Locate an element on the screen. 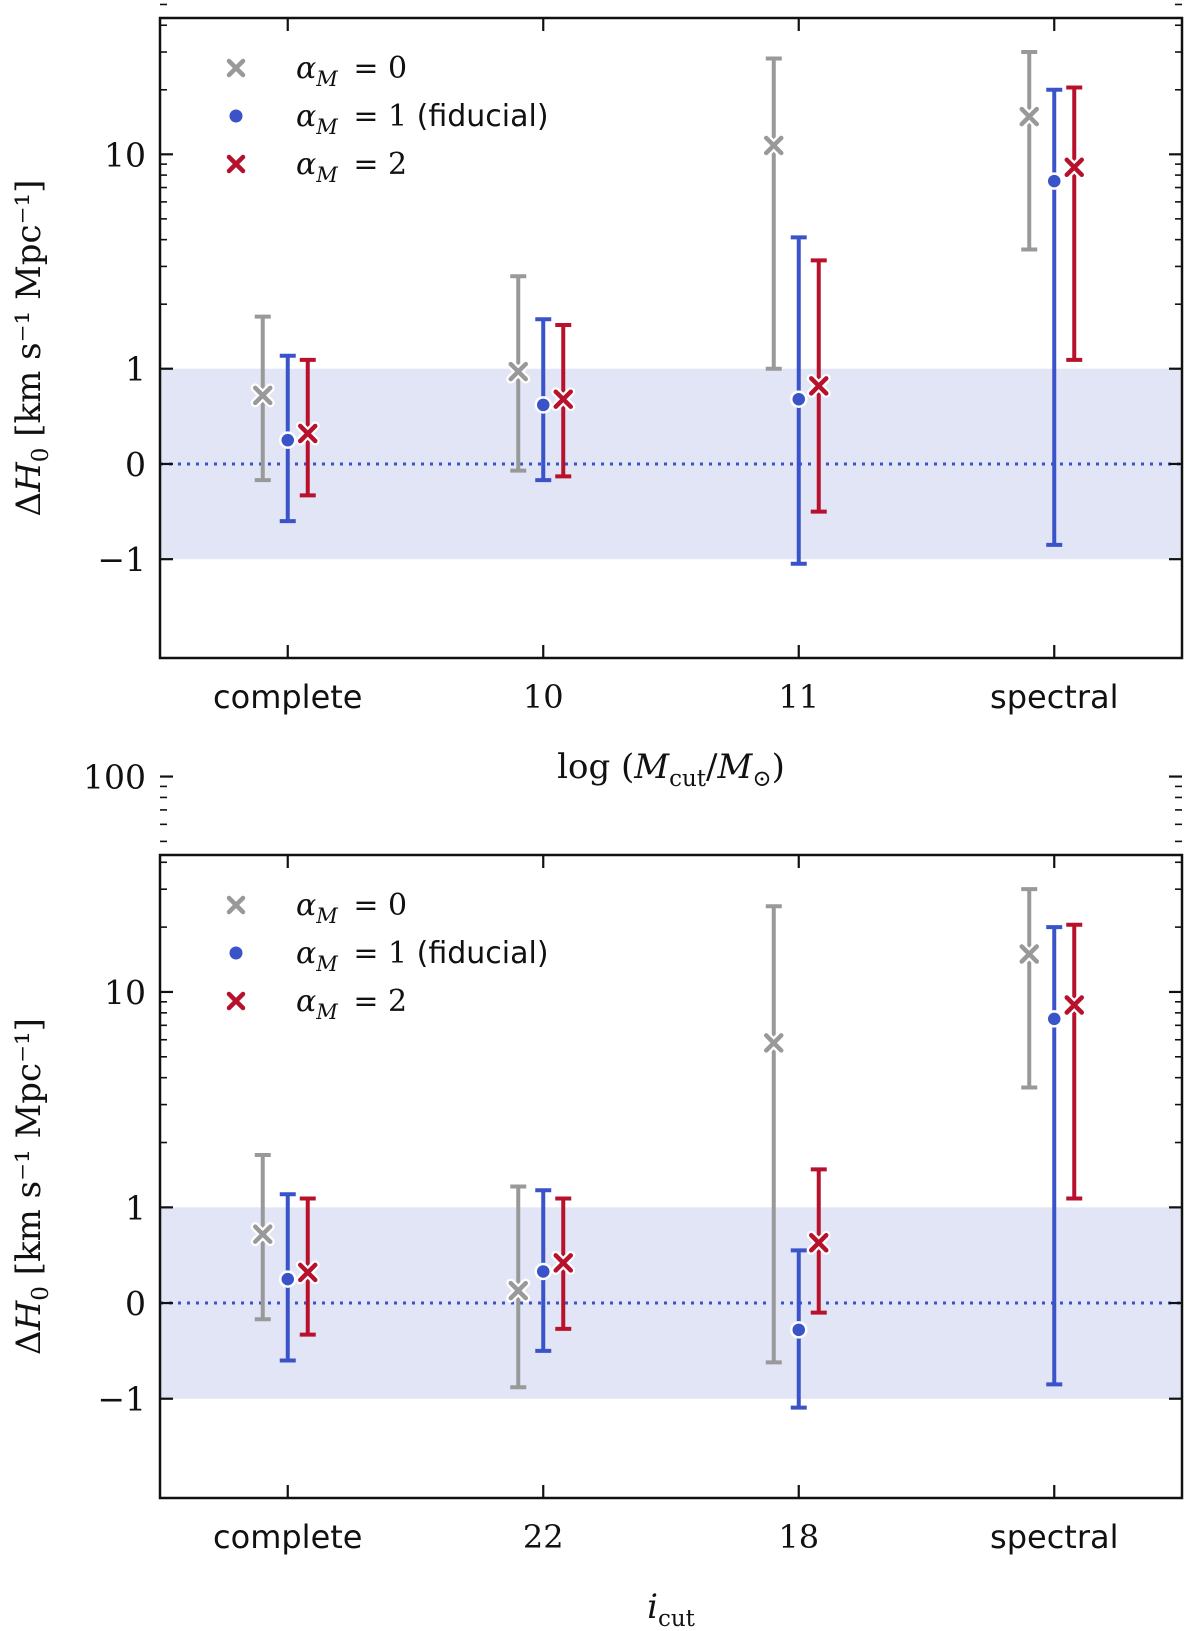 Image resolution: width=1200 pixels, height=1631 pixels. x-axis-label: icut is located at coordinates (671, 1609).